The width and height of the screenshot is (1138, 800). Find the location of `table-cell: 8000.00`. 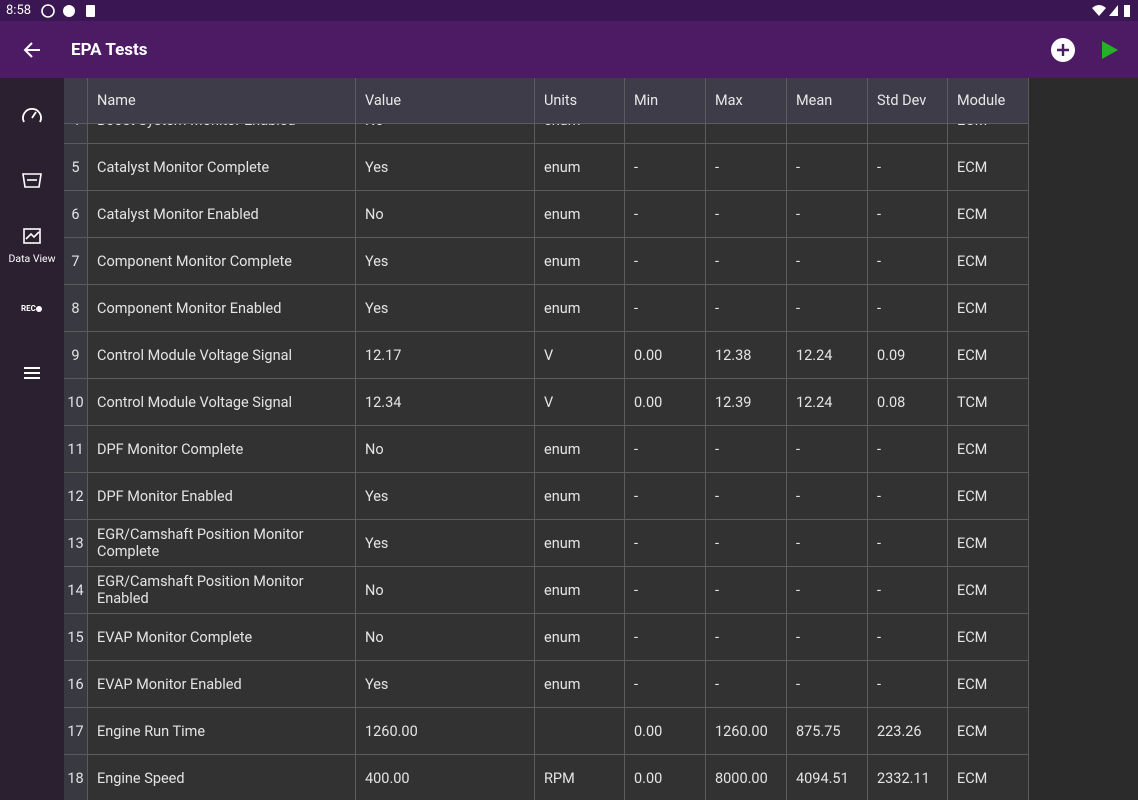

table-cell: 8000.00 is located at coordinates (746, 777).